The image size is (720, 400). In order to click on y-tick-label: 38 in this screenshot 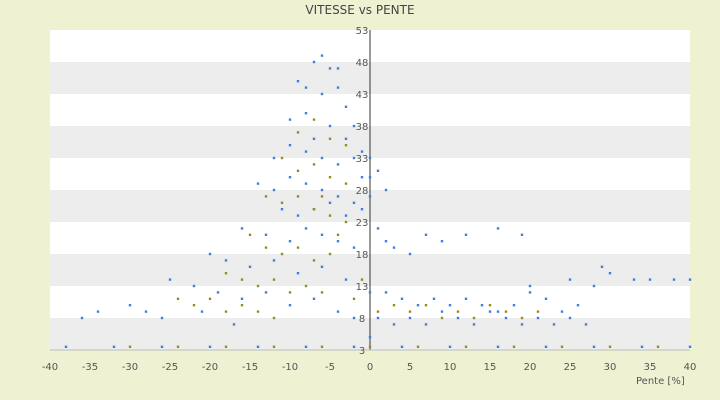, I will do `click(362, 127)`.